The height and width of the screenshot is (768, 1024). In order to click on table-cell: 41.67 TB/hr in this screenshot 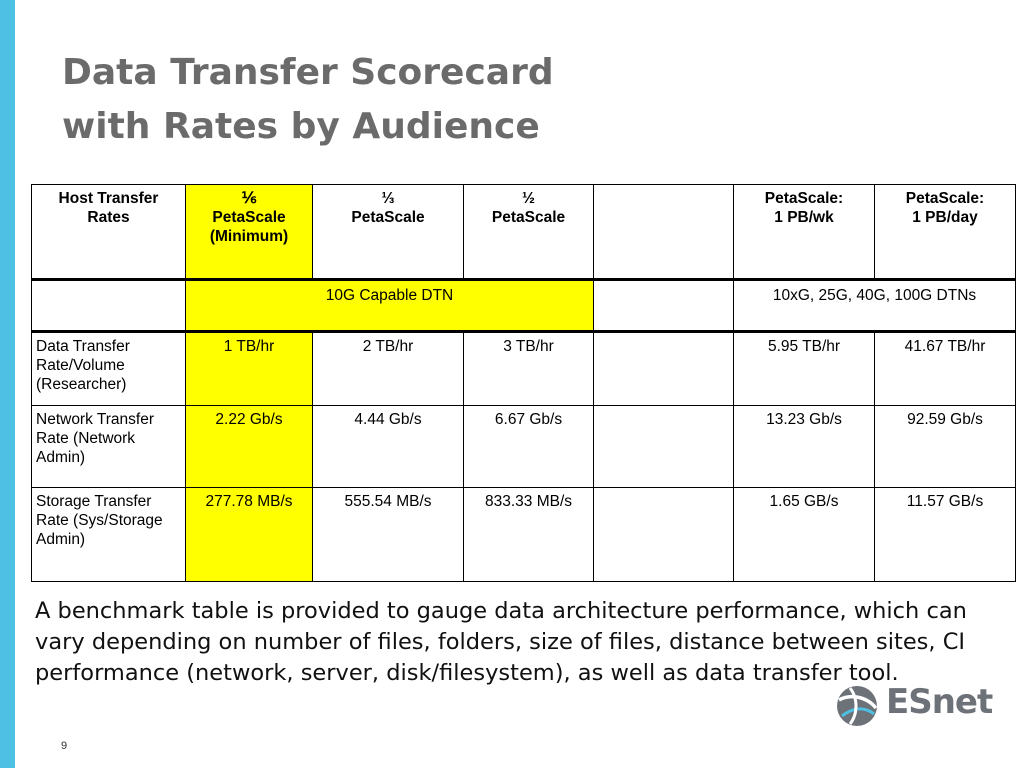, I will do `click(945, 368)`.